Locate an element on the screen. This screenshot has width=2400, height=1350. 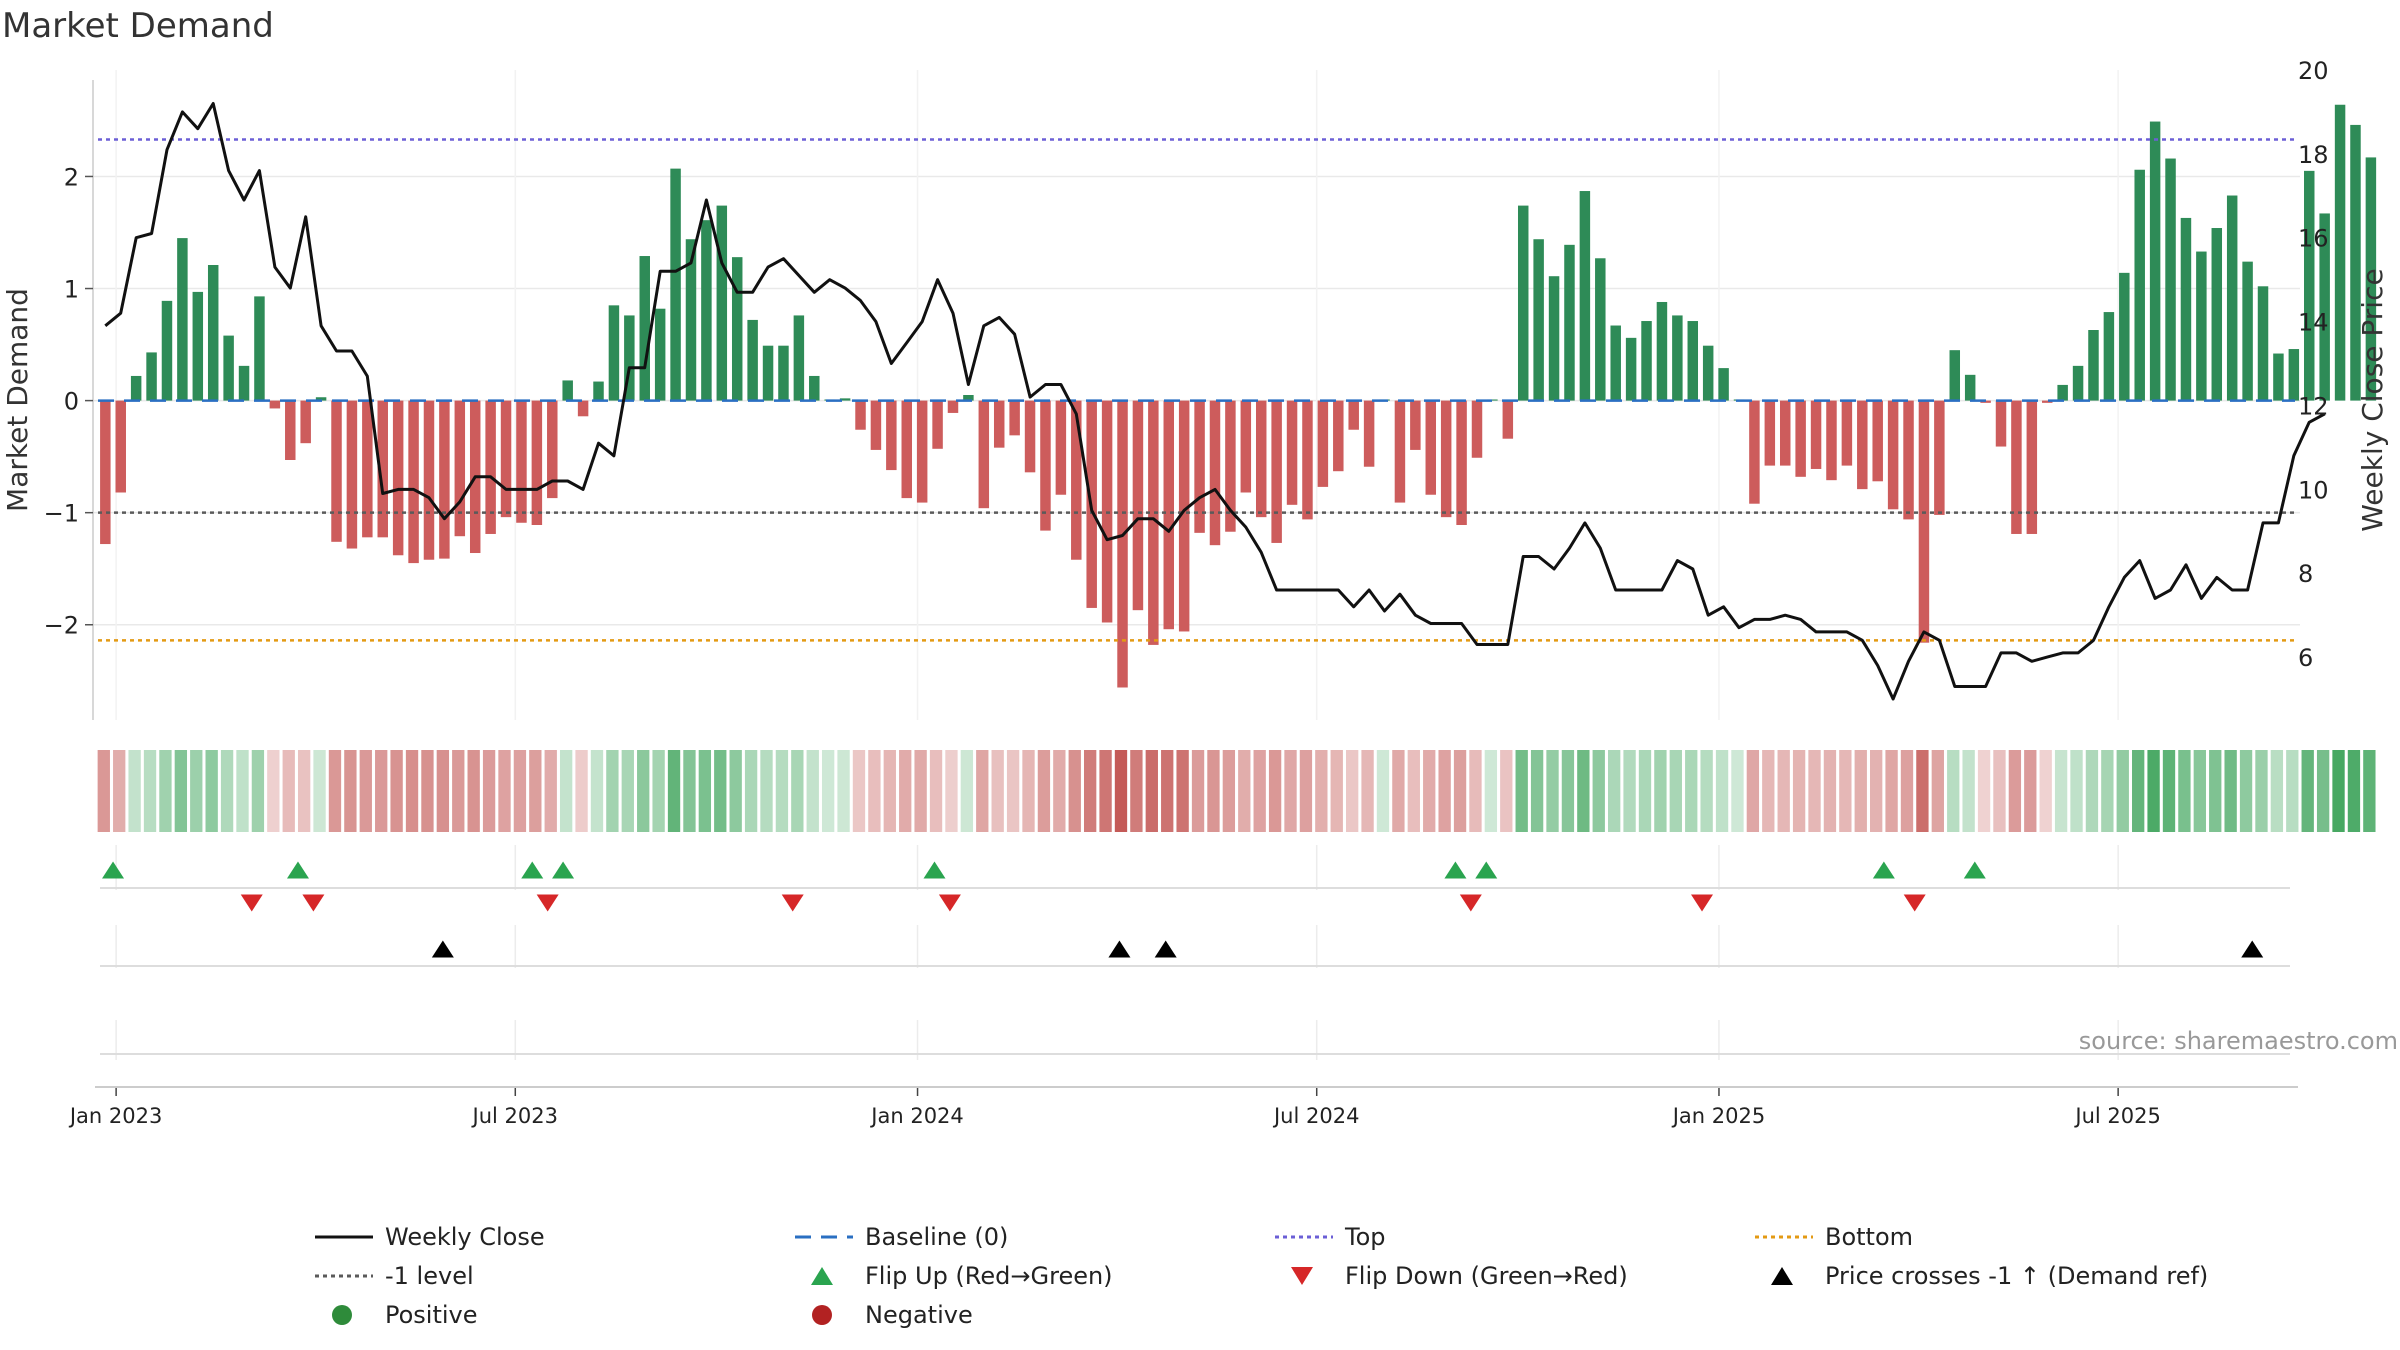
x-tick-label: Jul 2023 is located at coordinates (514, 1116).